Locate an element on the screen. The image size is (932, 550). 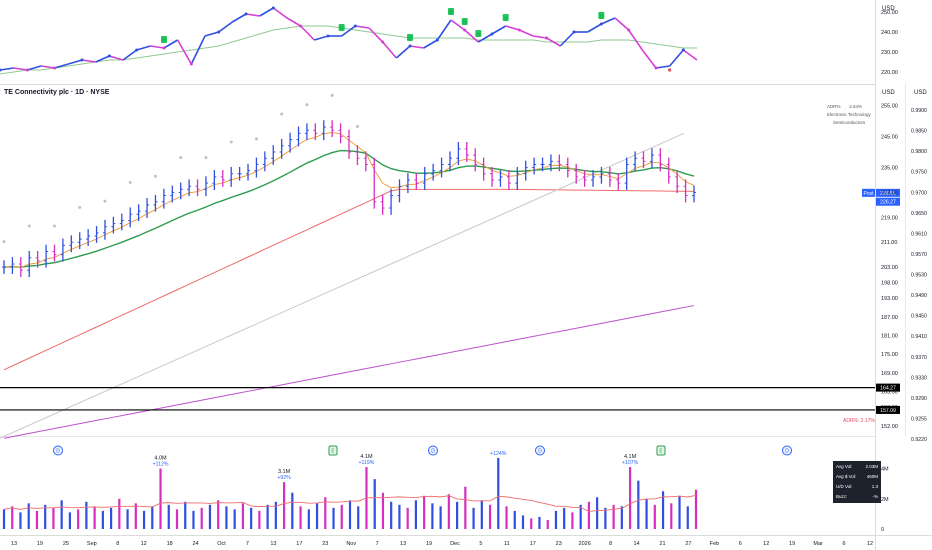
rs-axis-tick: 0.9530 is located at coordinates (919, 276).